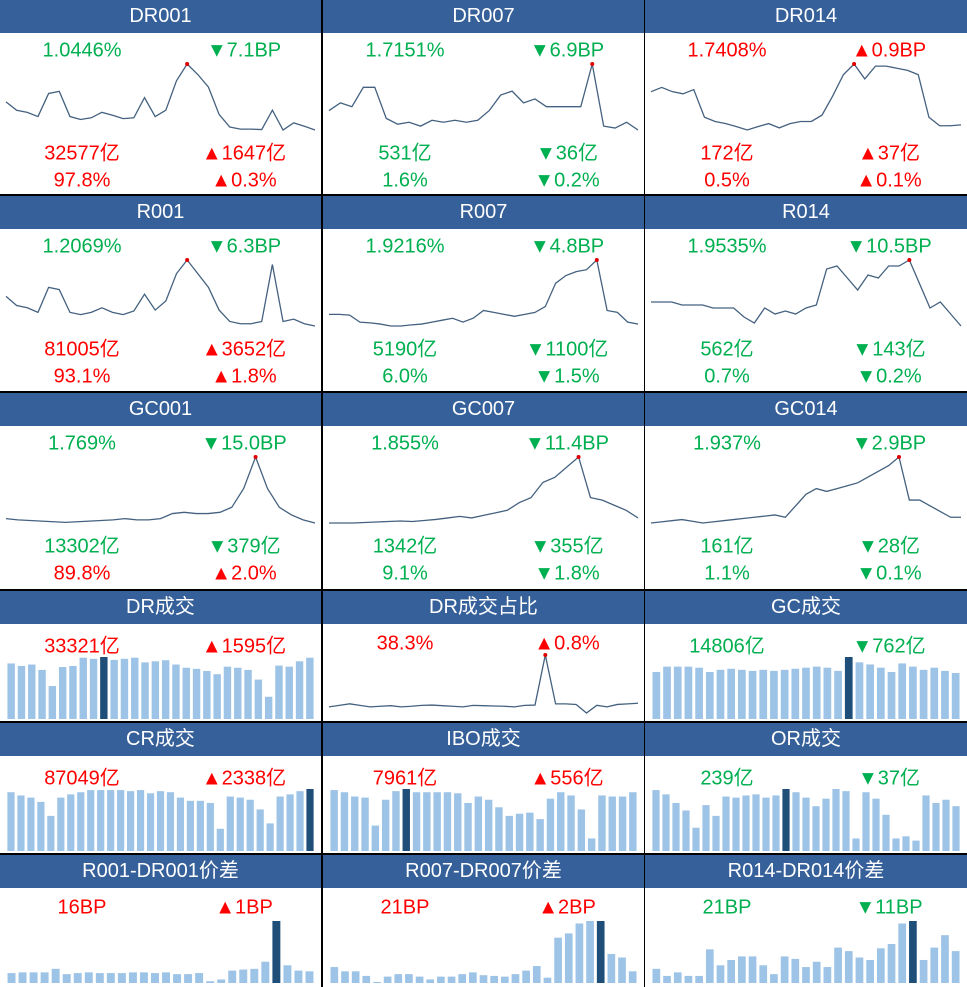 The width and height of the screenshot is (967, 987). I want to click on panel-r001-3: R001 1.2069% ▼6.3BP 81005亿 ▲3652亿 93.1% ▲1.8%, so click(160, 293).